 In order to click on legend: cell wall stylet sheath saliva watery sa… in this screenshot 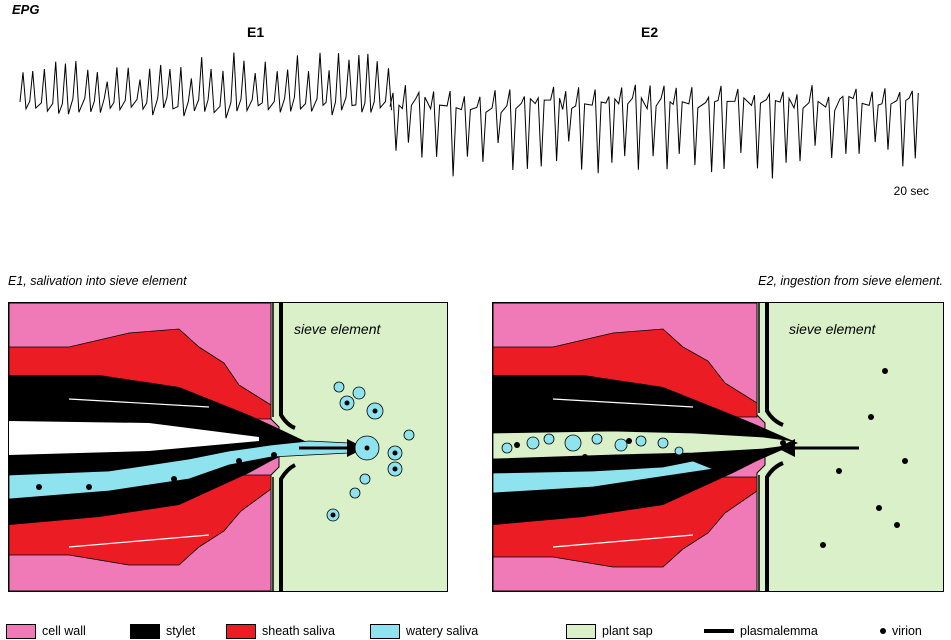, I will do `click(475, 628)`.